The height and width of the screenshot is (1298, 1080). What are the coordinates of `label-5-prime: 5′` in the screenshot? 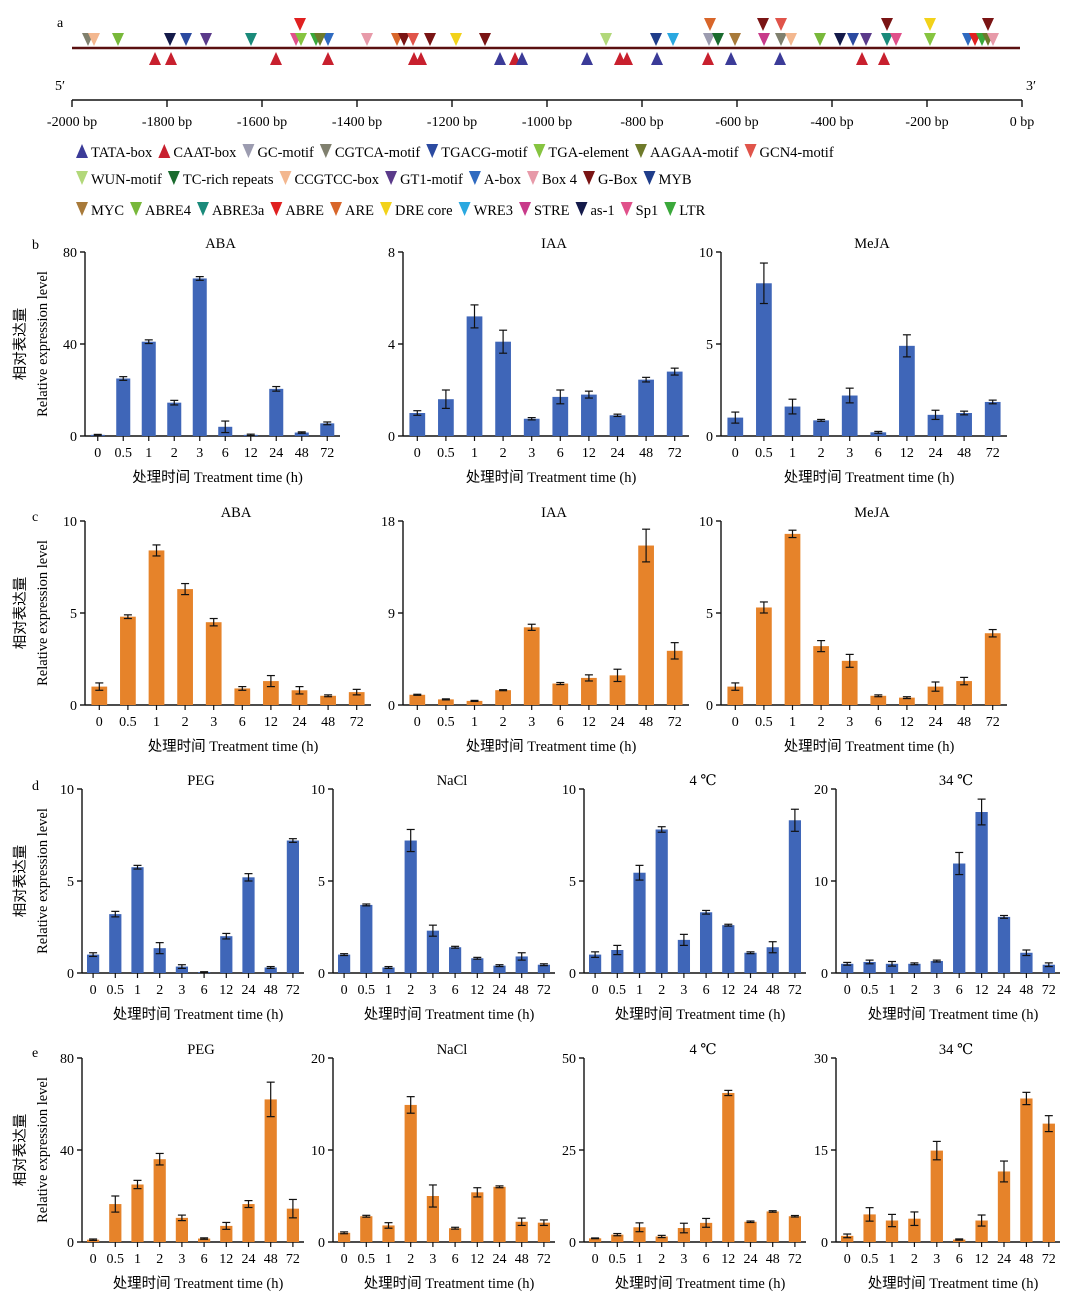 It's located at (60, 86).